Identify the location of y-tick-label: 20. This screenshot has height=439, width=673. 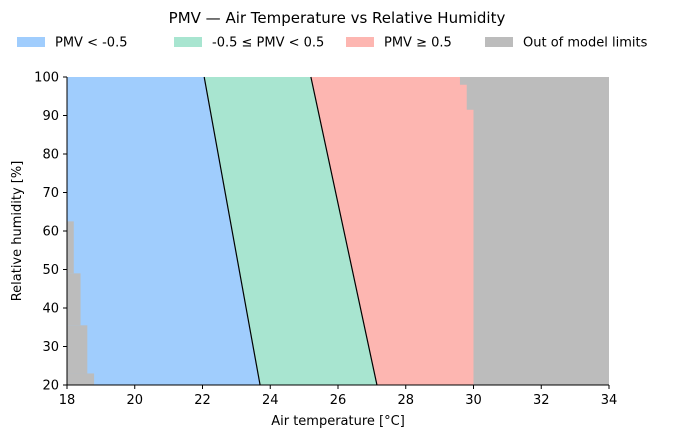
(50, 386).